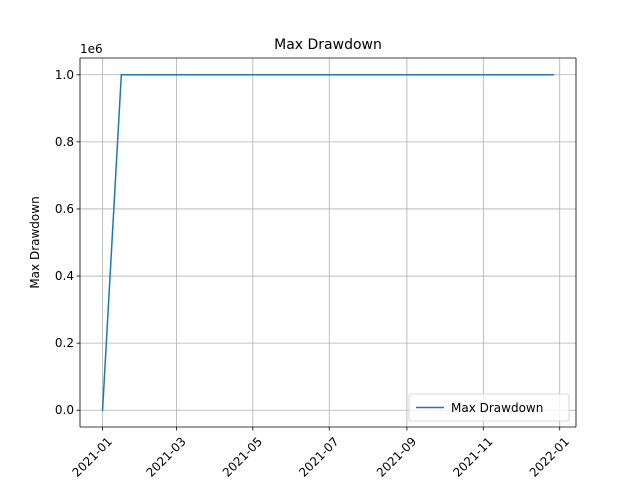 Image resolution: width=640 pixels, height=480 pixels. What do you see at coordinates (497, 408) in the screenshot?
I see `legend-label: Max Drawdown` at bounding box center [497, 408].